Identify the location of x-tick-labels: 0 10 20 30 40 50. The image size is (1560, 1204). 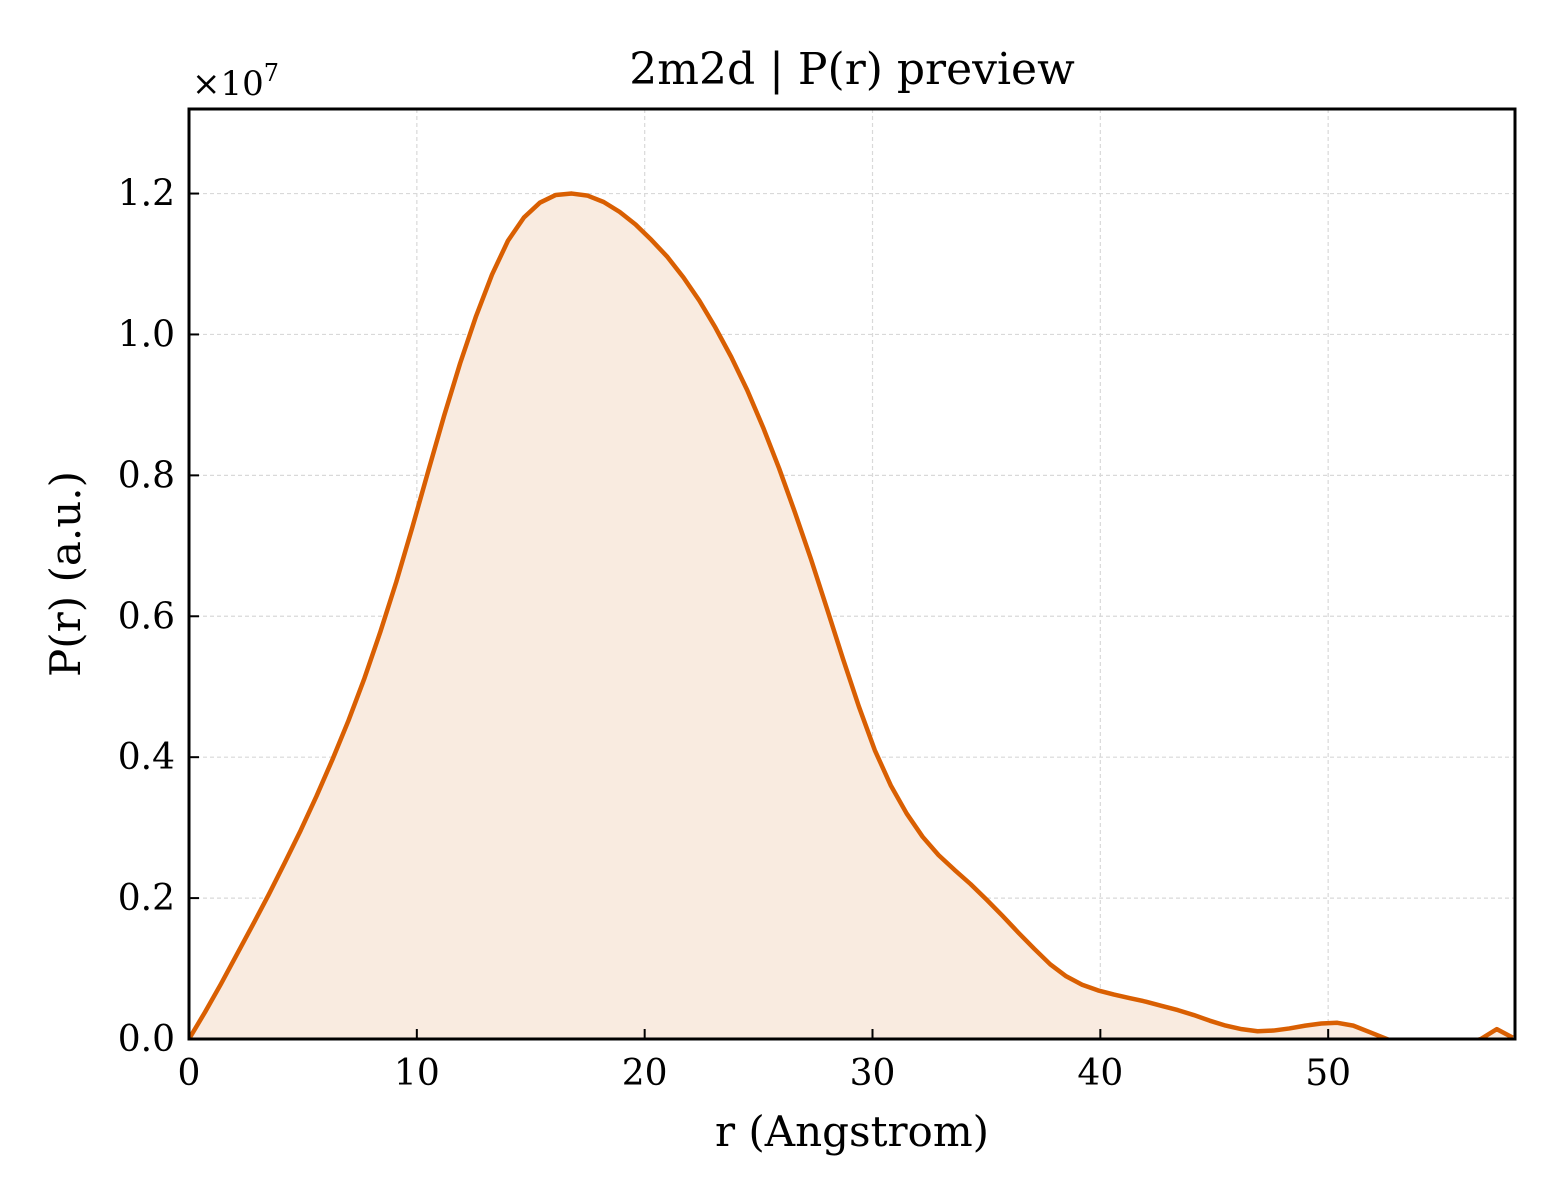
(765, 1073).